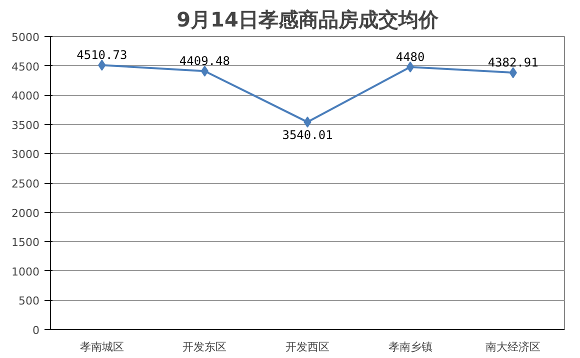  What do you see at coordinates (102, 347) in the screenshot?
I see `x-tick-label: 孝南城区` at bounding box center [102, 347].